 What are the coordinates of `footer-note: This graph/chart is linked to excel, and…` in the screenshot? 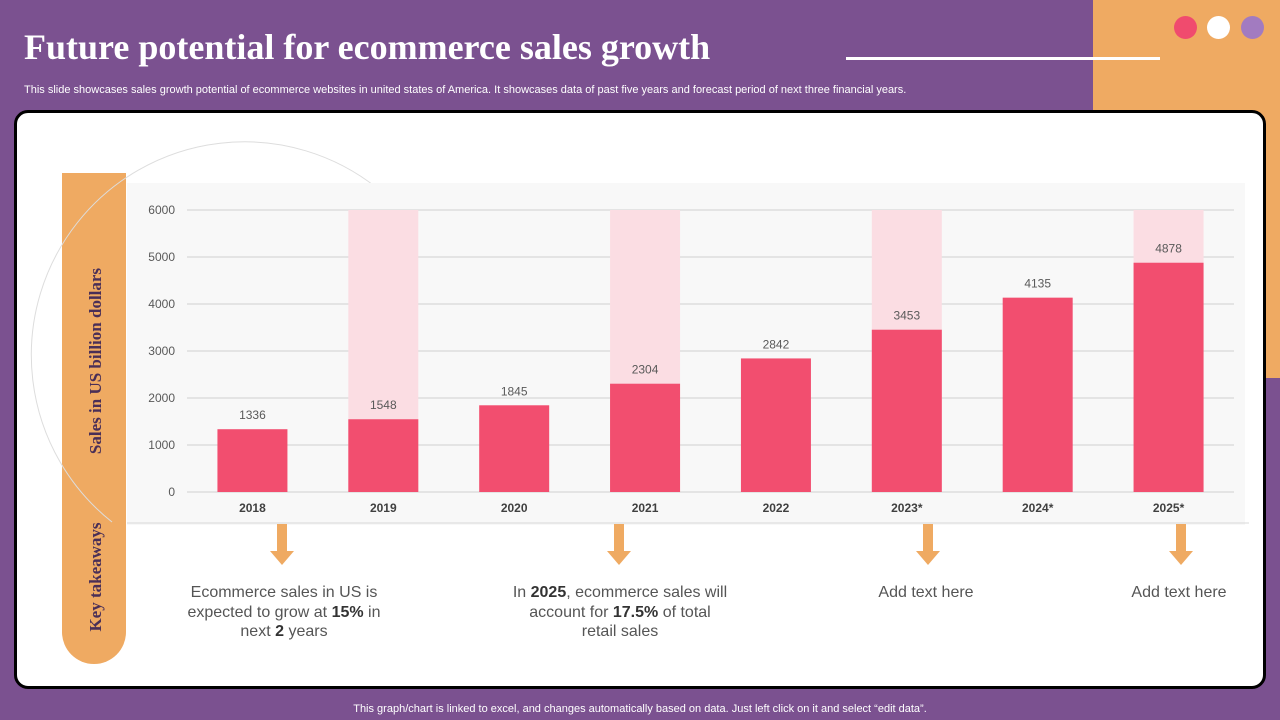 It's located at (640, 709).